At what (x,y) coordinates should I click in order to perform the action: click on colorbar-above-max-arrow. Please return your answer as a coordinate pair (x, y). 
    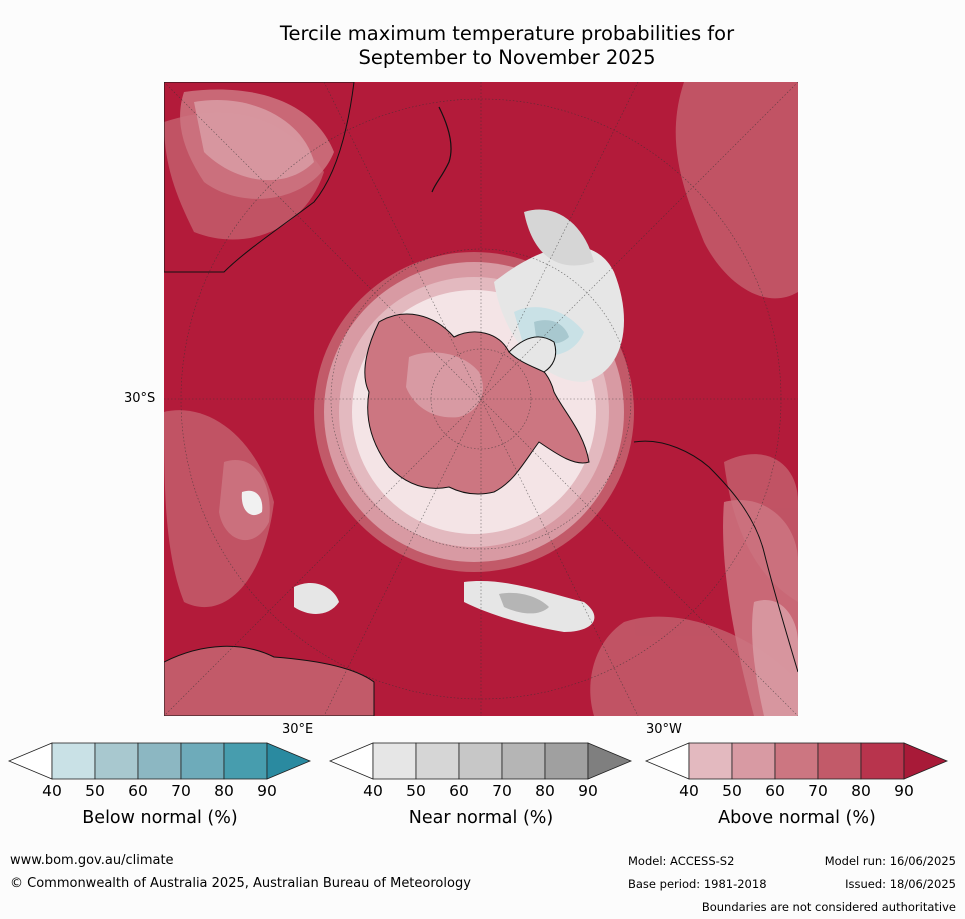
    Looking at the image, I should click on (926, 761).